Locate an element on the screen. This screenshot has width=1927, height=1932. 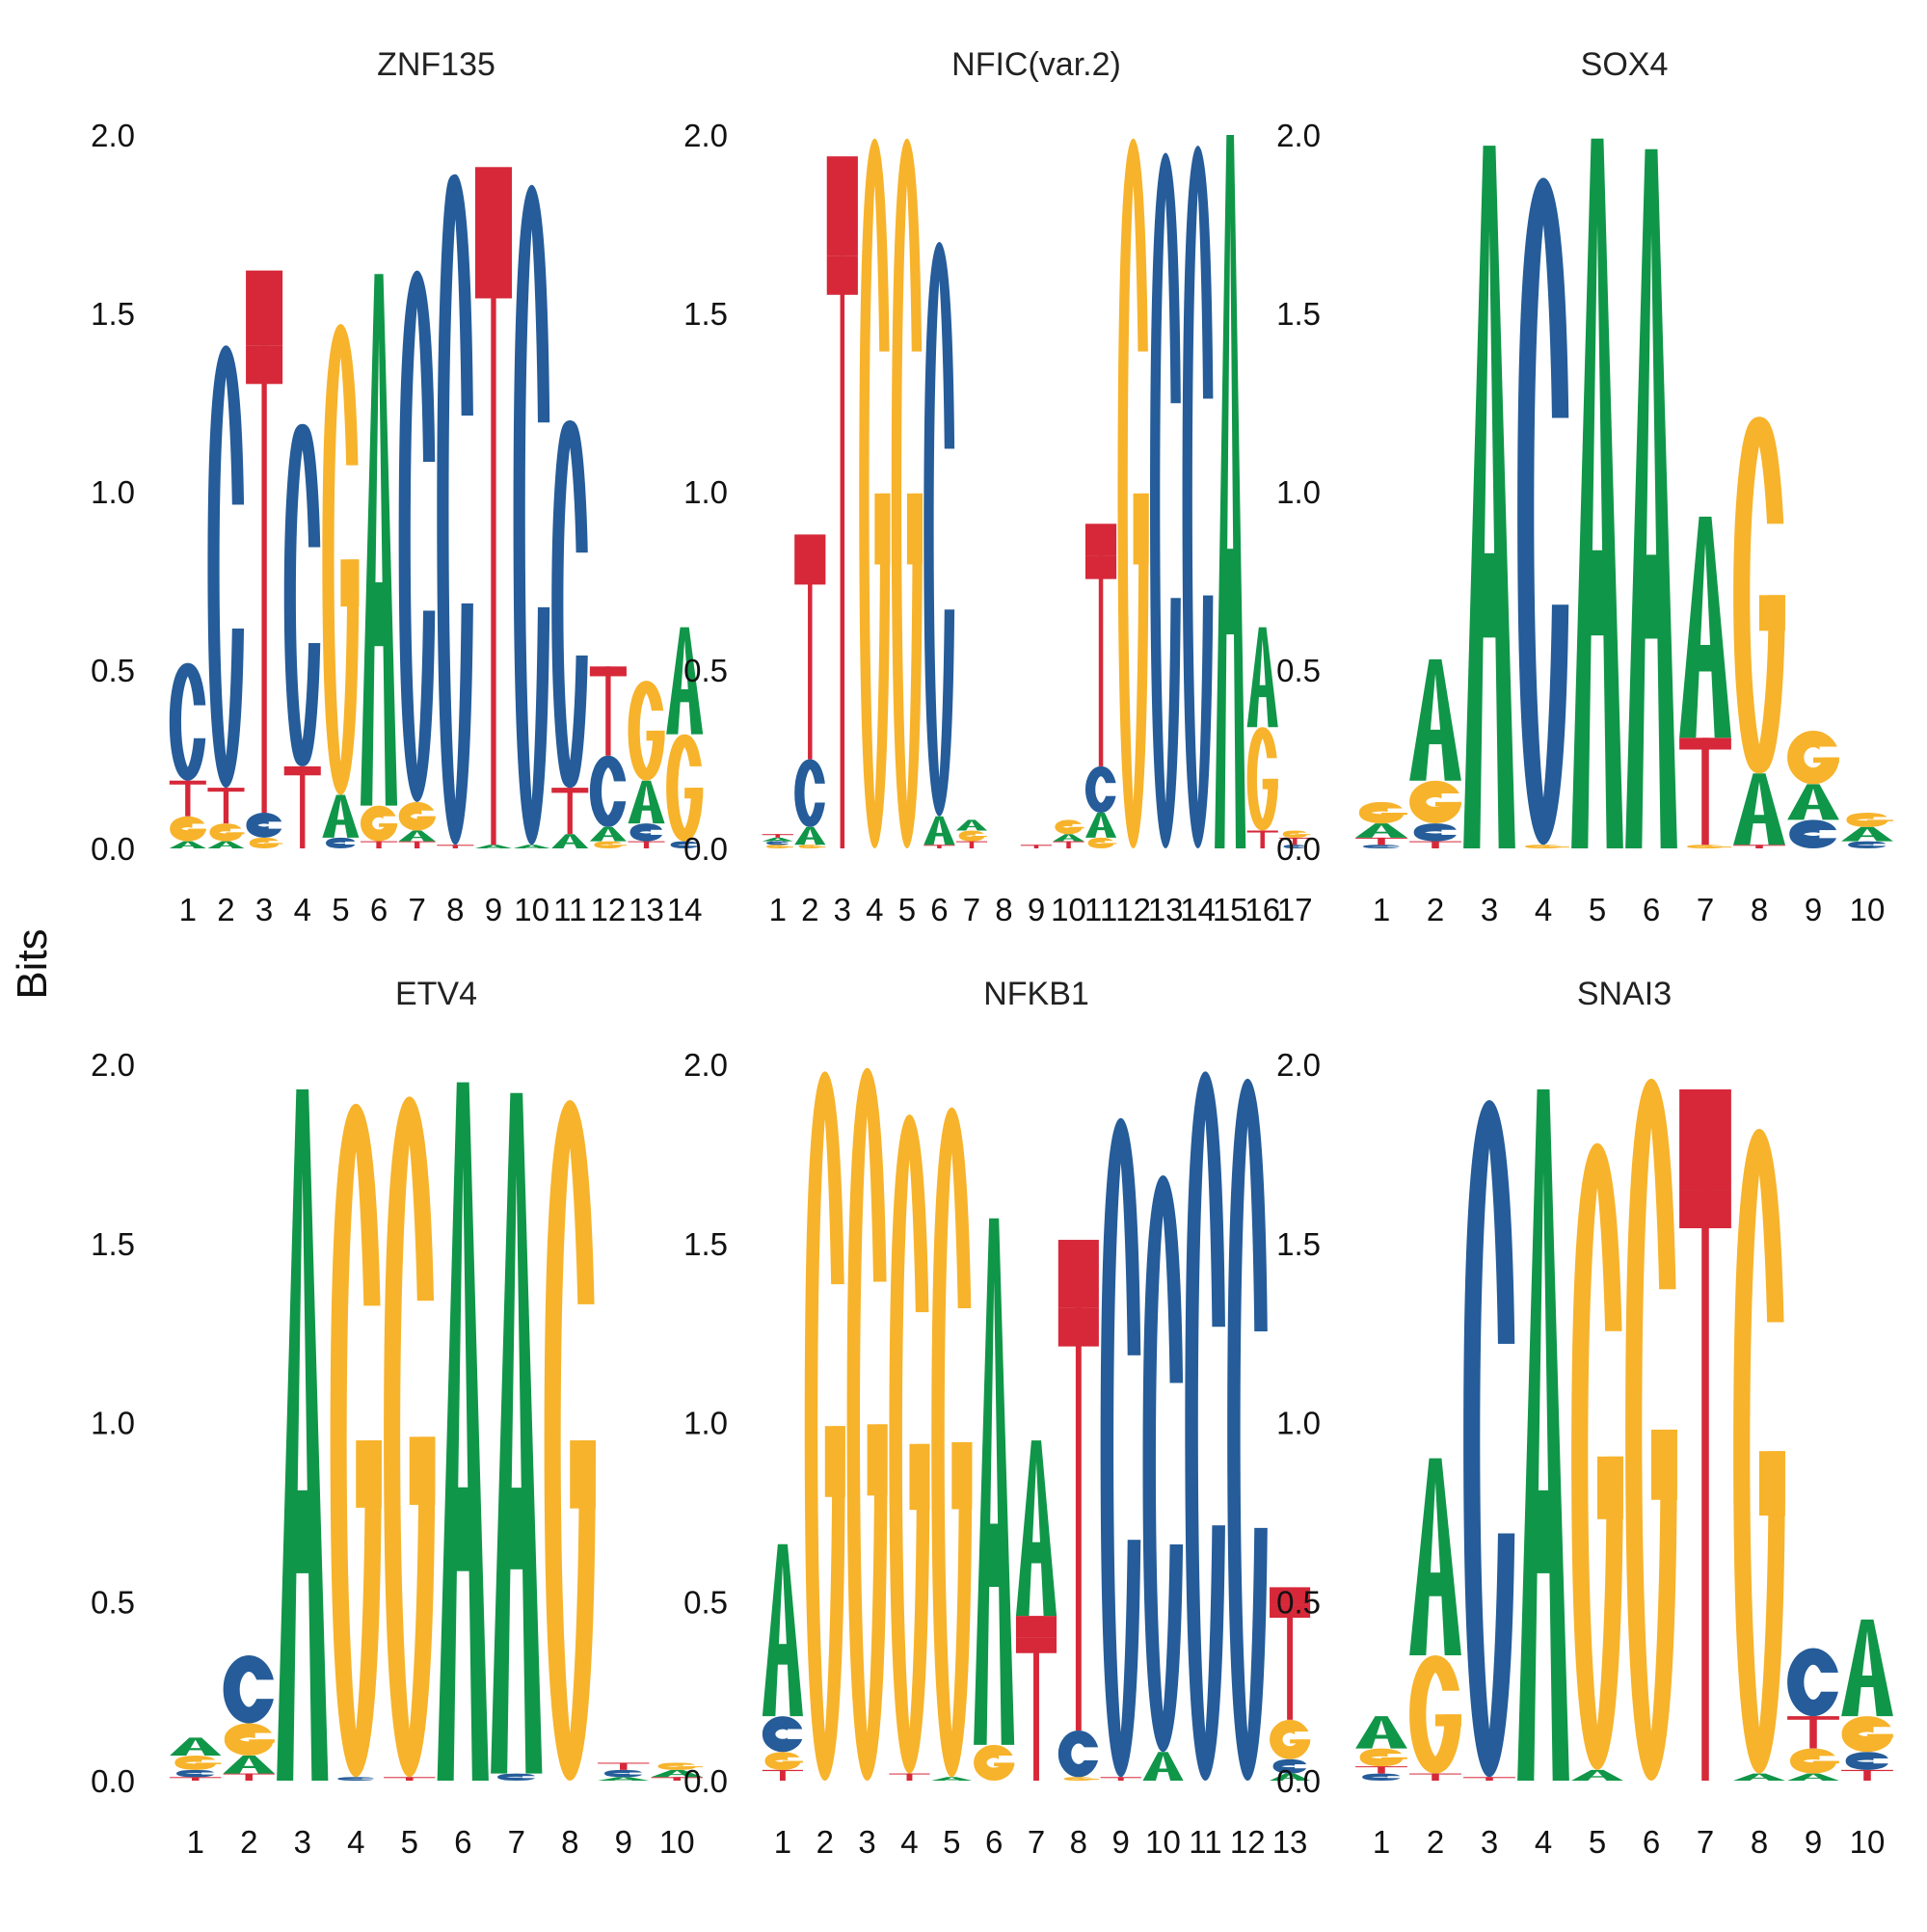
x-tick-label: 16 is located at coordinates (1262, 910).